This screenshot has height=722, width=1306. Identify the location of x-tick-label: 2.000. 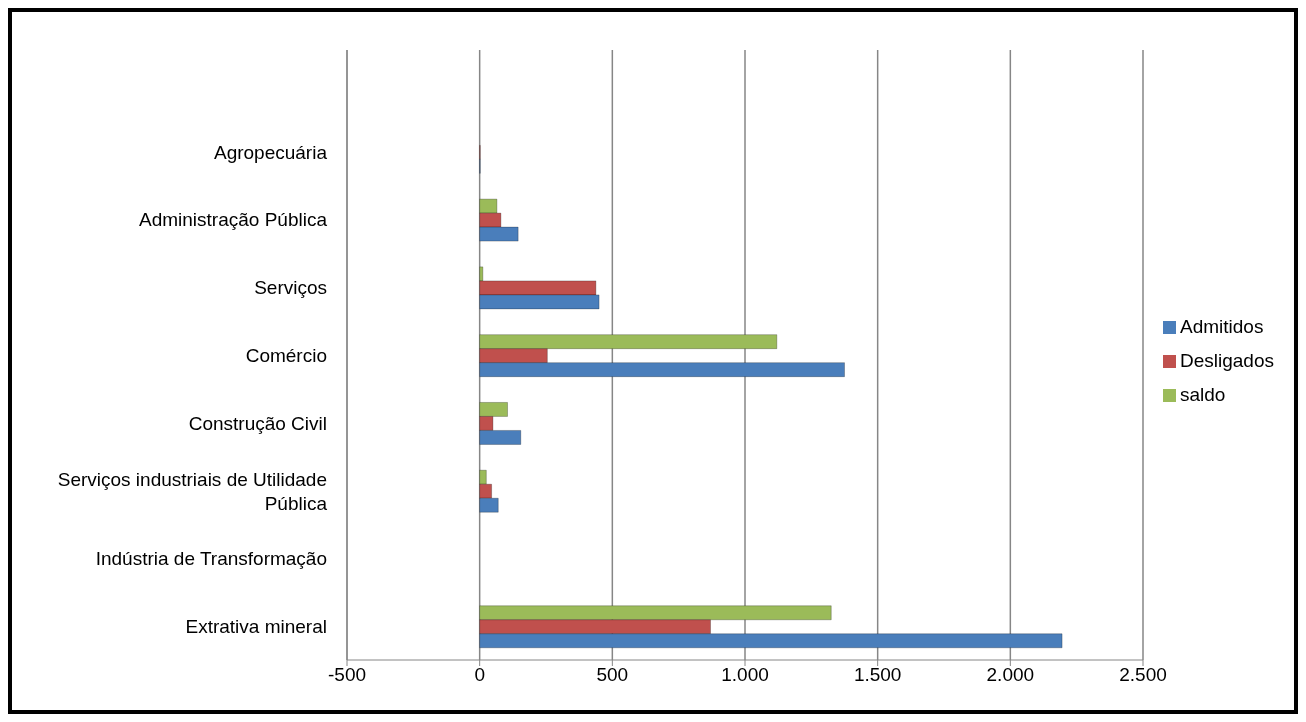
(1010, 675).